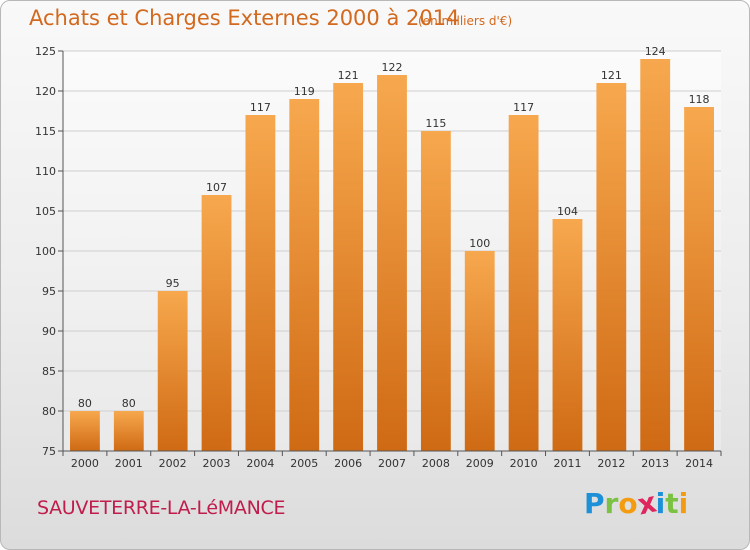  Describe the element at coordinates (392, 67) in the screenshot. I see `data-label-2007: 122` at that location.